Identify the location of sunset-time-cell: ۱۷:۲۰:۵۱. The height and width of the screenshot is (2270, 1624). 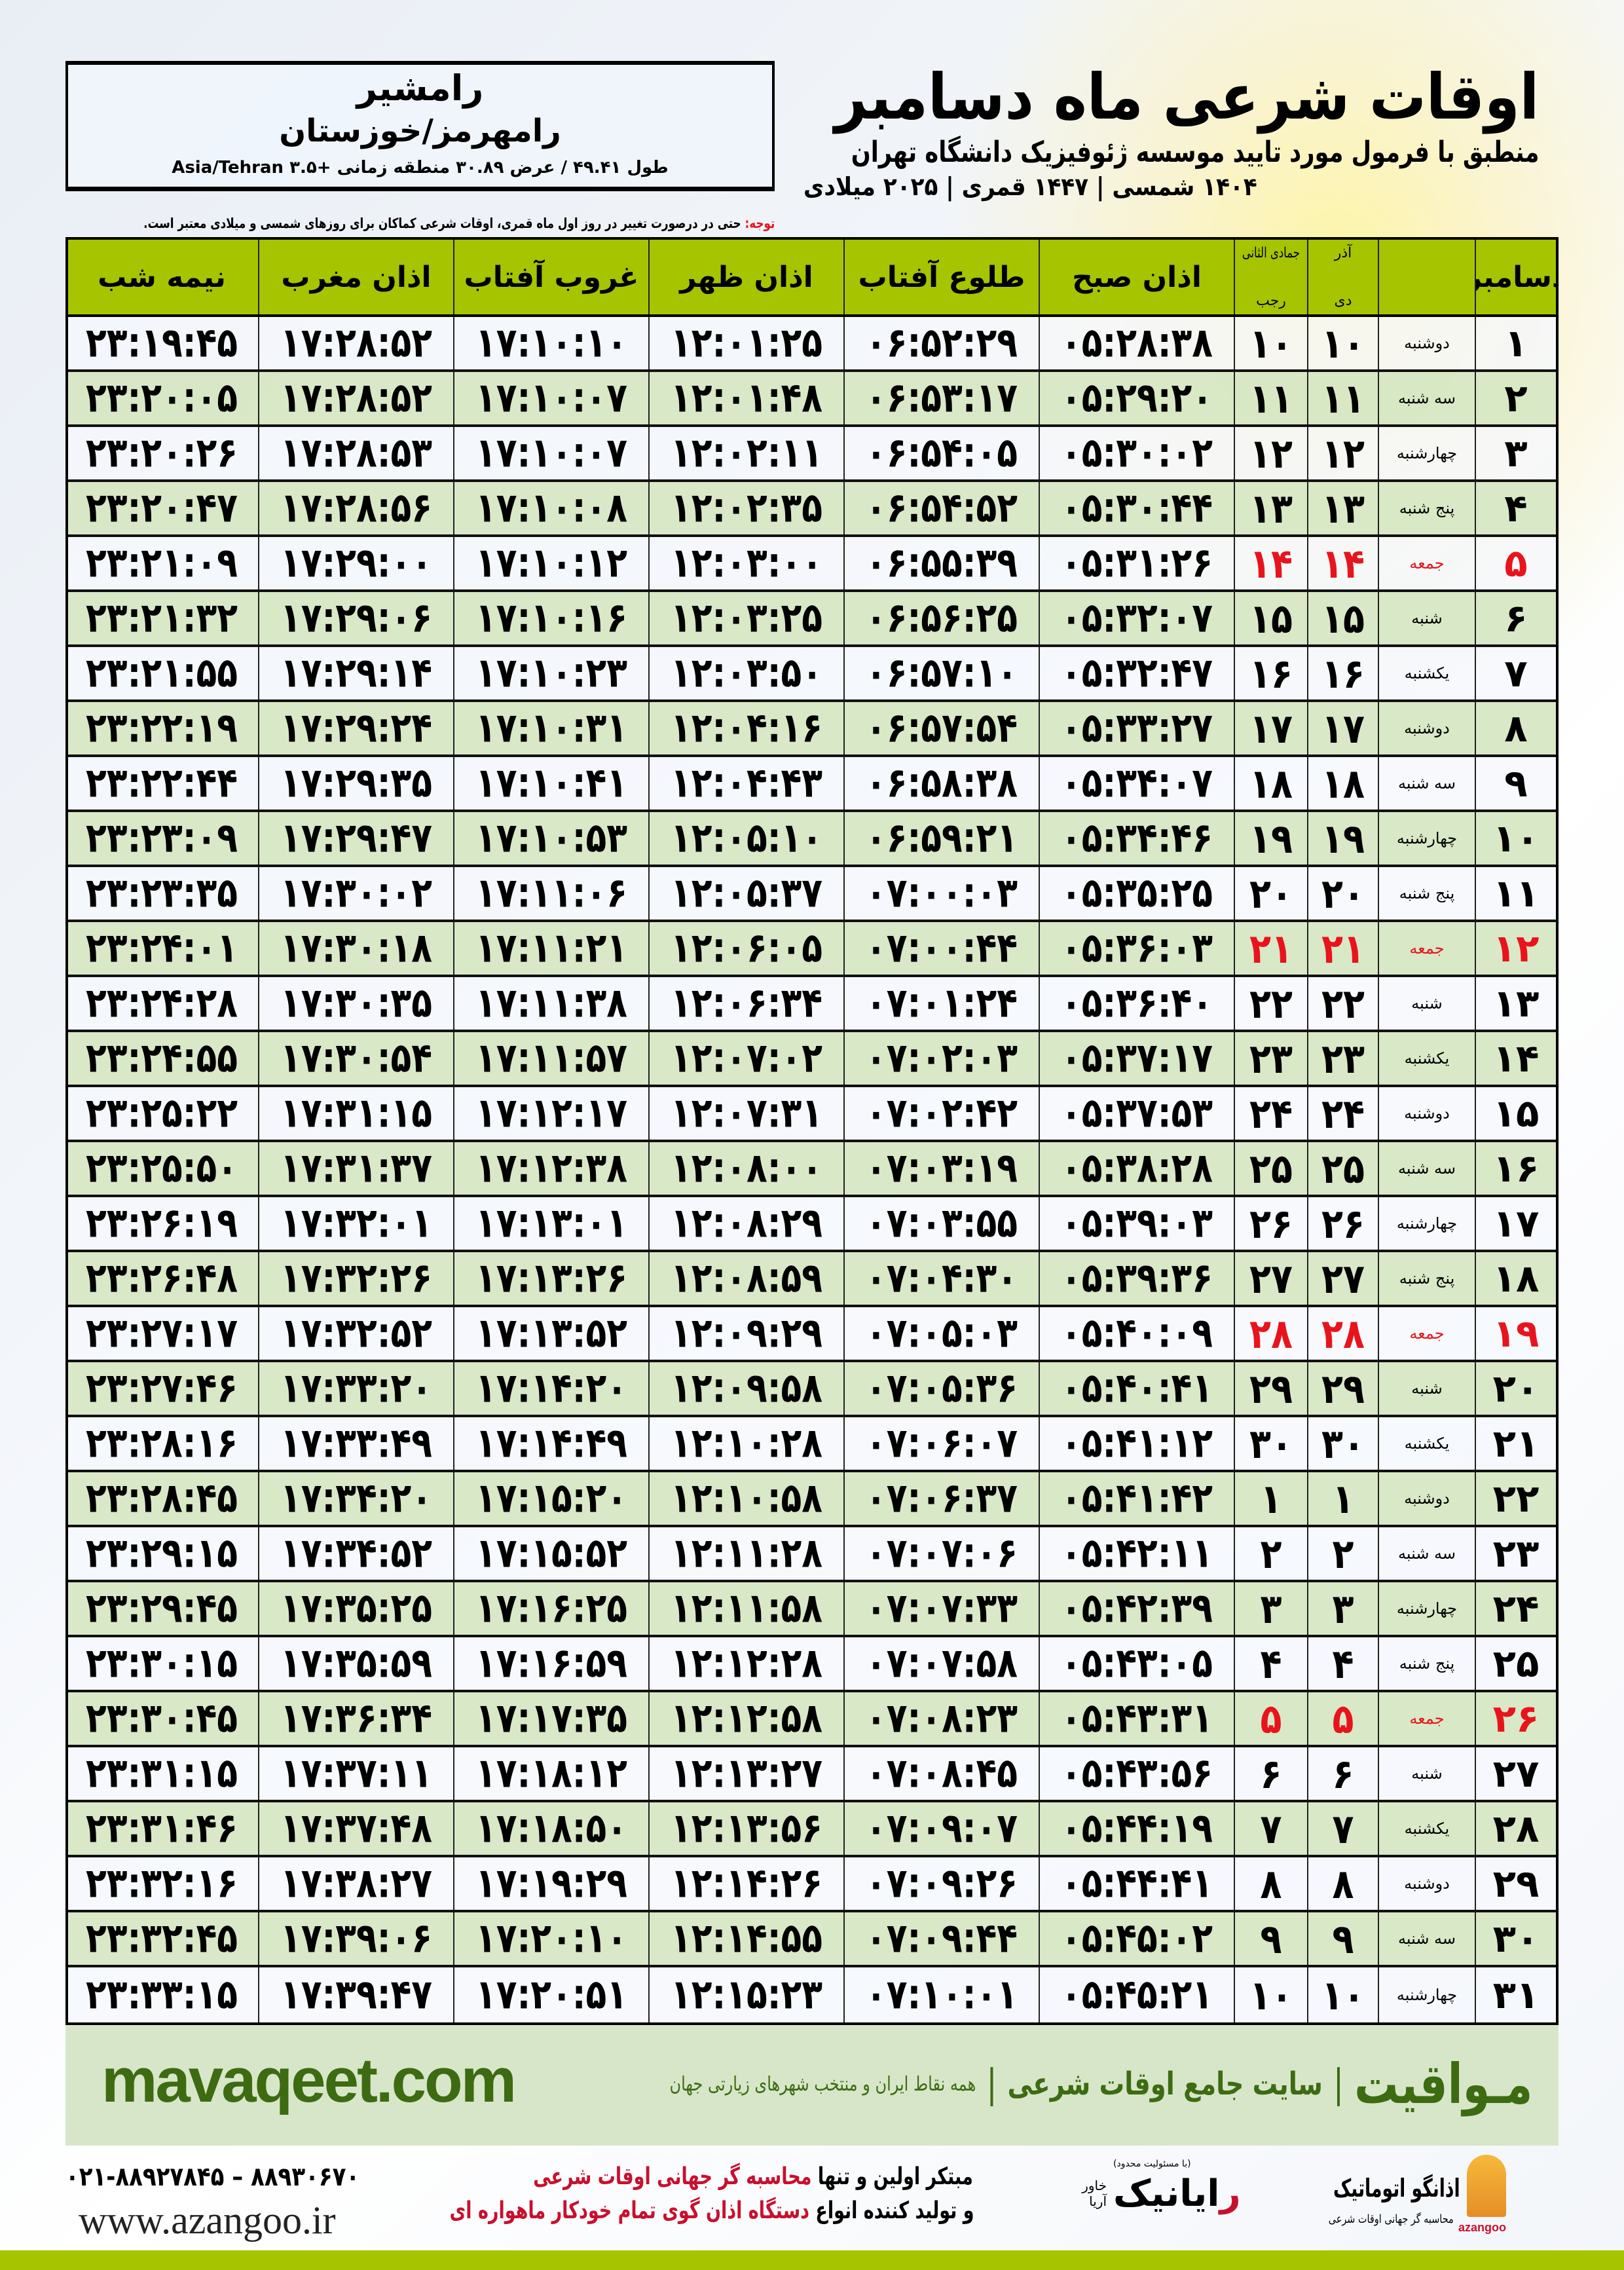
(550, 1994).